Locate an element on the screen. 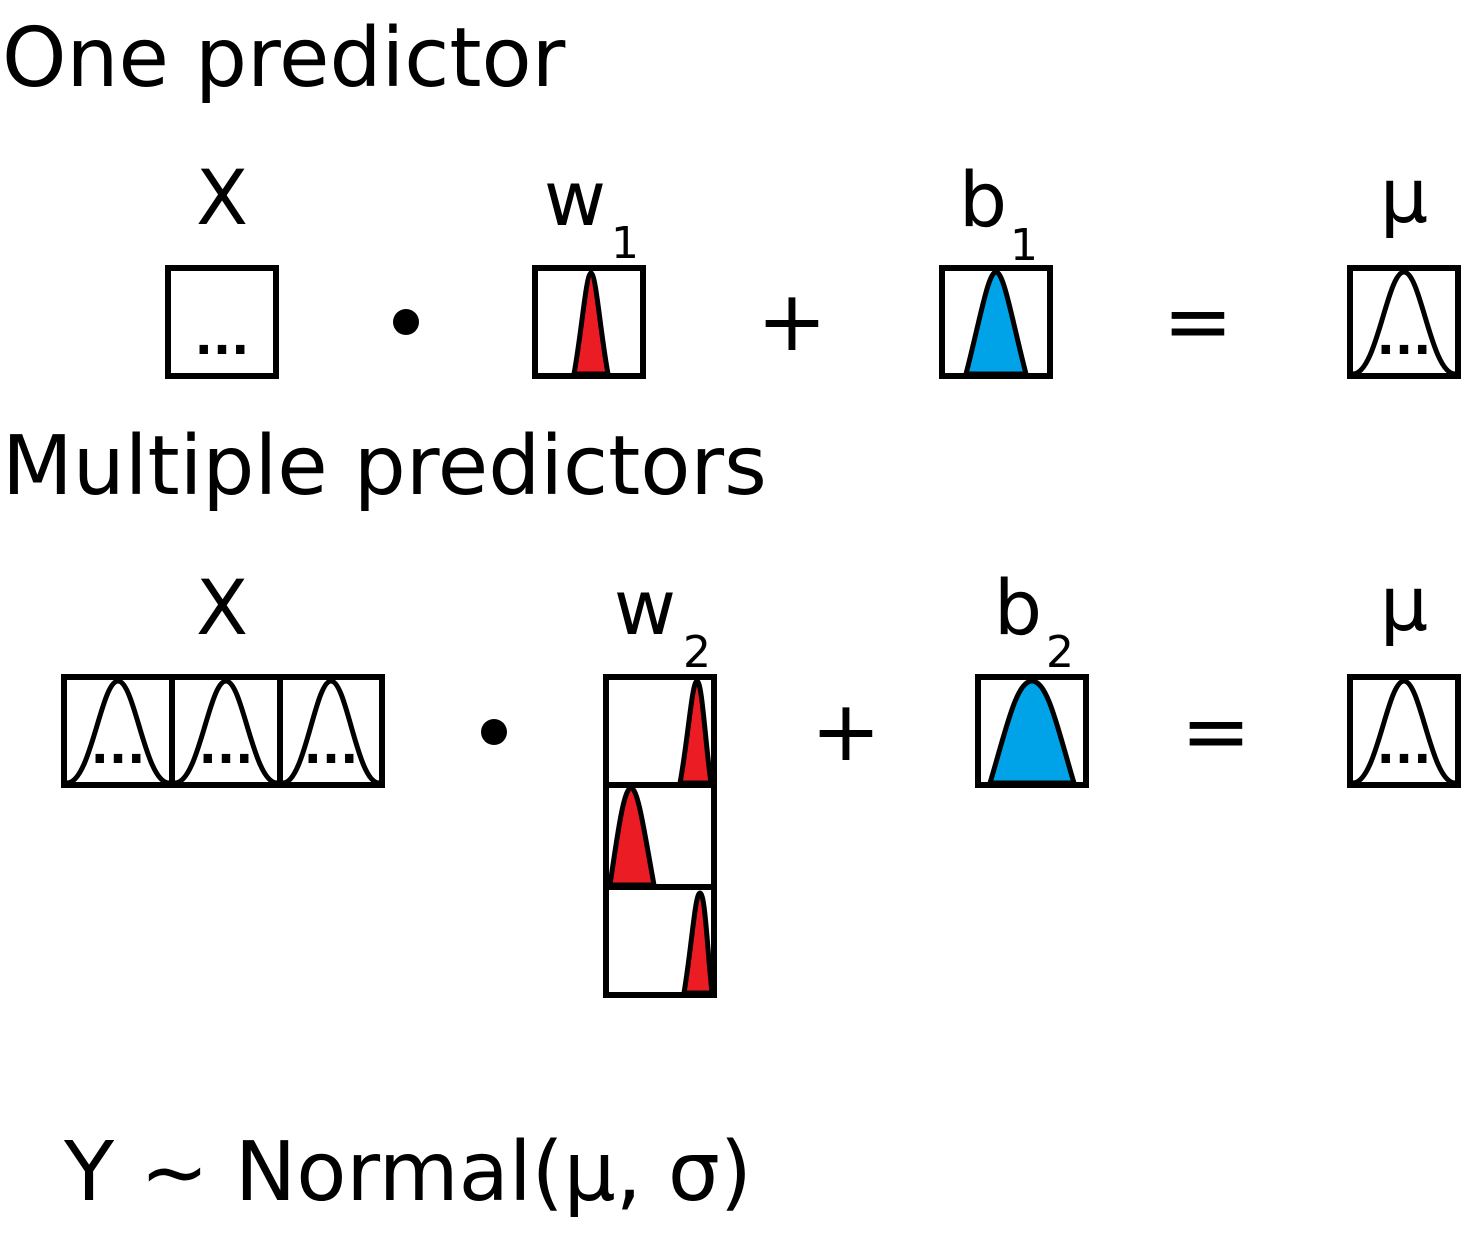 This screenshot has width=1461, height=1235. b-box-one is located at coordinates (996, 322).